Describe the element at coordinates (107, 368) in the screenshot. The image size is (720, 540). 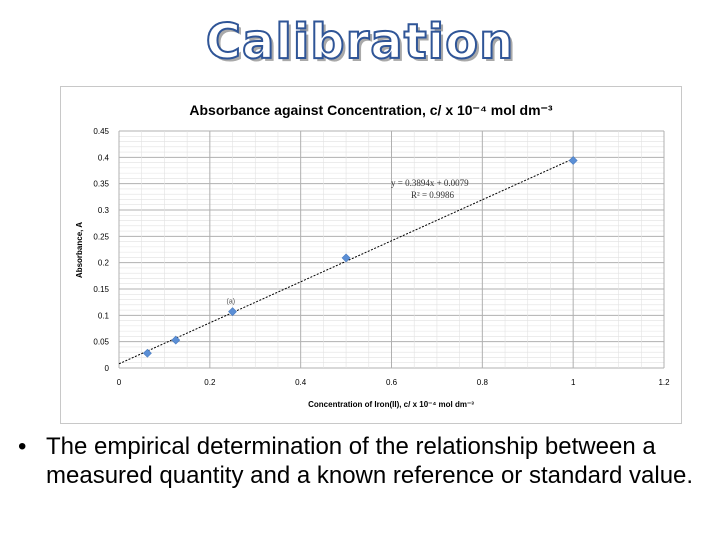
I see `y-tick-label: 0` at that location.